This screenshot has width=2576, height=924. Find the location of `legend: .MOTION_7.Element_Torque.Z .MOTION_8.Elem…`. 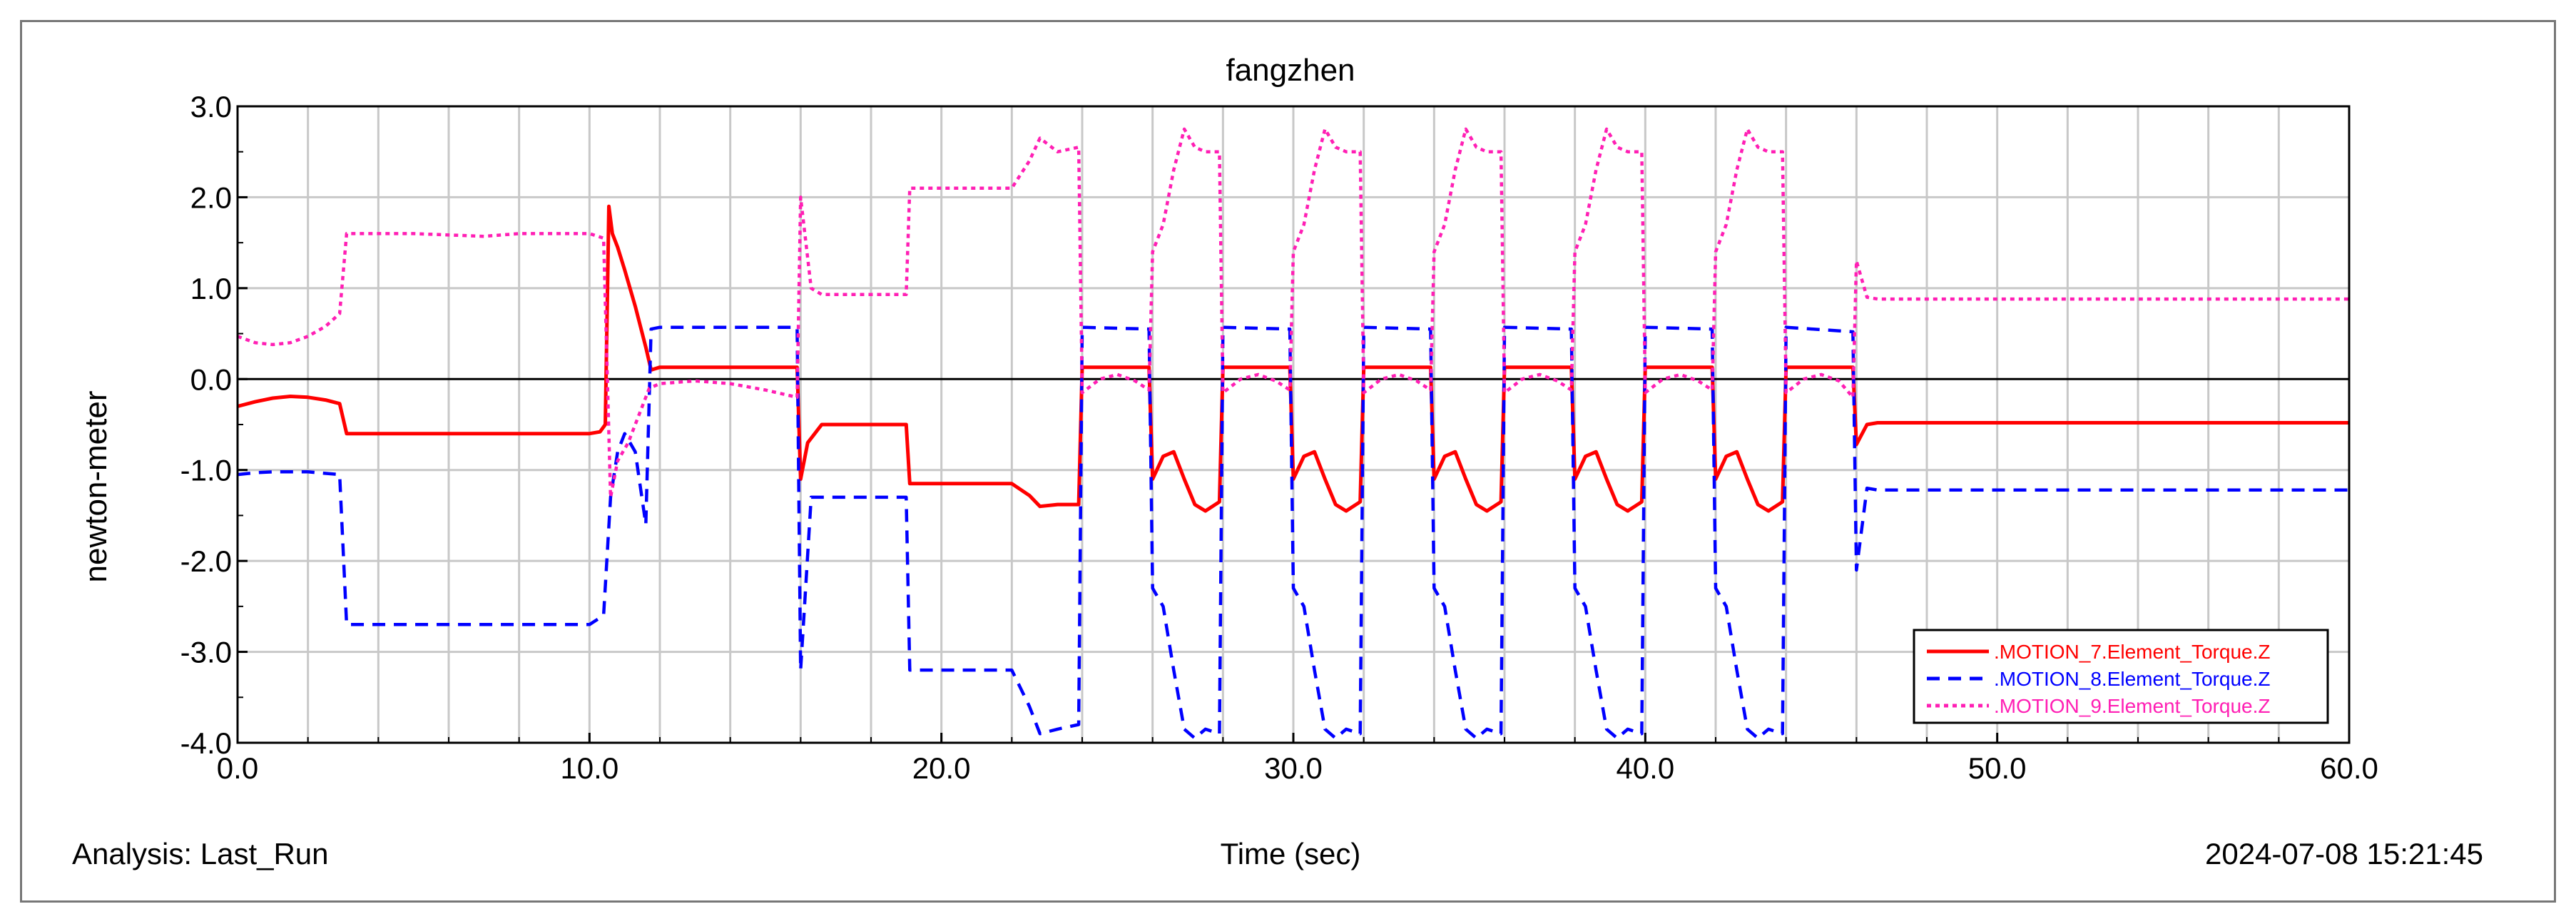

legend: .MOTION_7.Element_Torque.Z .MOTION_8.Elem… is located at coordinates (2121, 677).